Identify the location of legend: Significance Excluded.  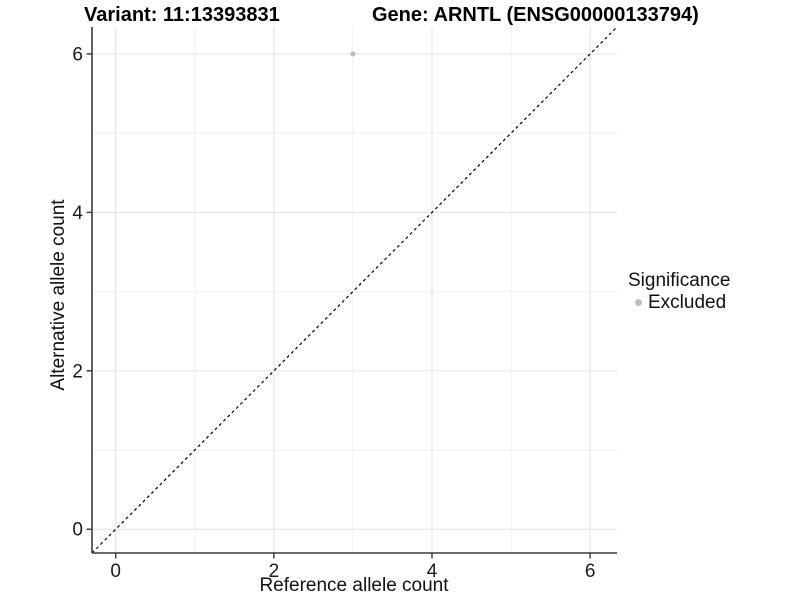
(679, 291).